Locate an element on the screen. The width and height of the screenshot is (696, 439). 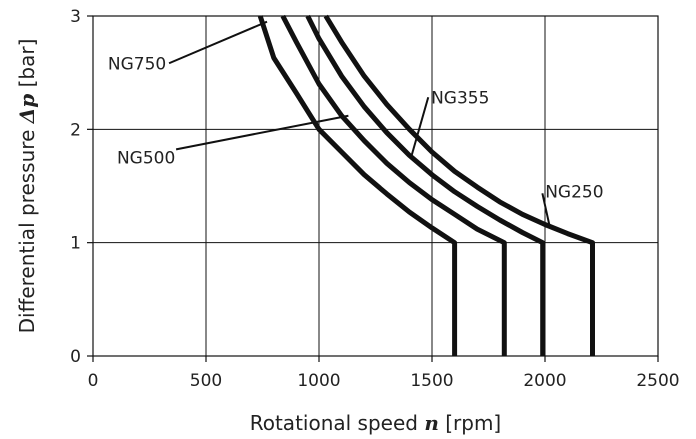
x-axis-title: Rotational speed n [rpm] is located at coordinates (376, 423).